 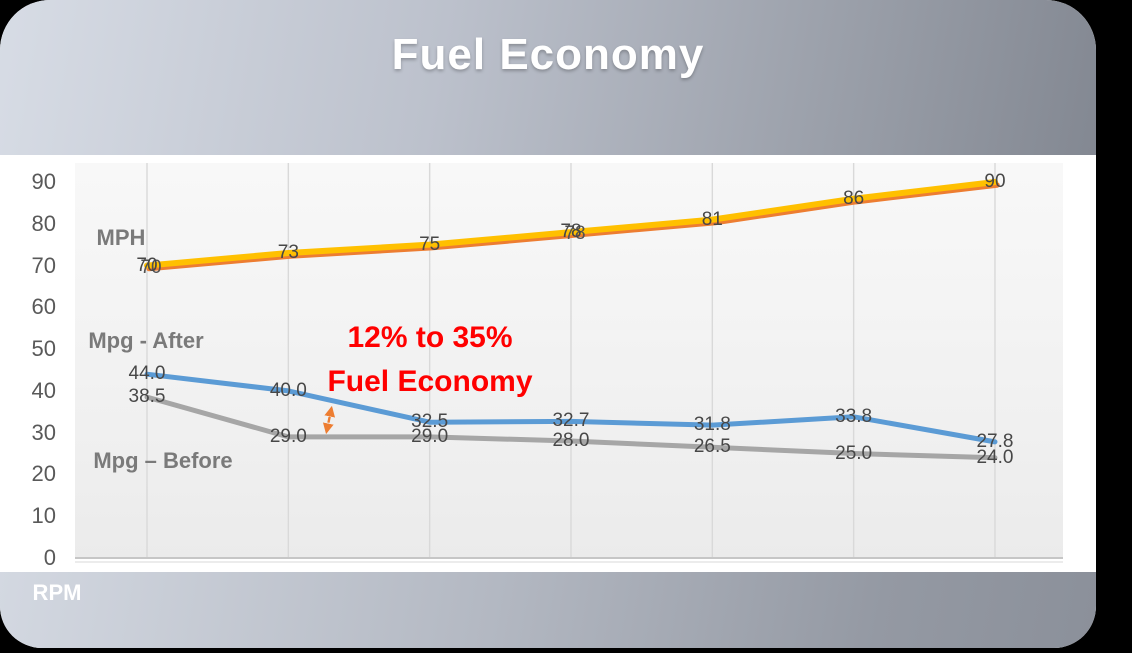 What do you see at coordinates (429, 360) in the screenshot?
I see `chart-annotation: 12% to 35% Fuel Economy` at bounding box center [429, 360].